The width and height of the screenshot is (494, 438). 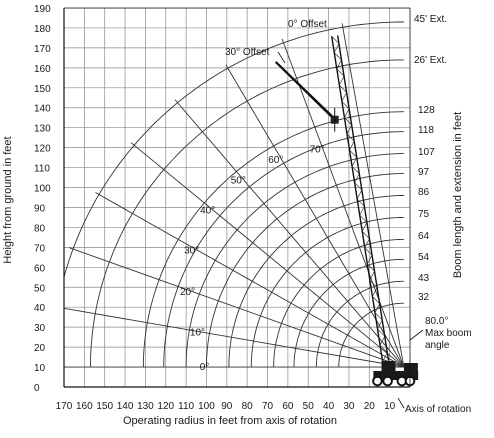 I want to click on right-axis-title: Boom length and extension in feet, so click(x=458, y=195).